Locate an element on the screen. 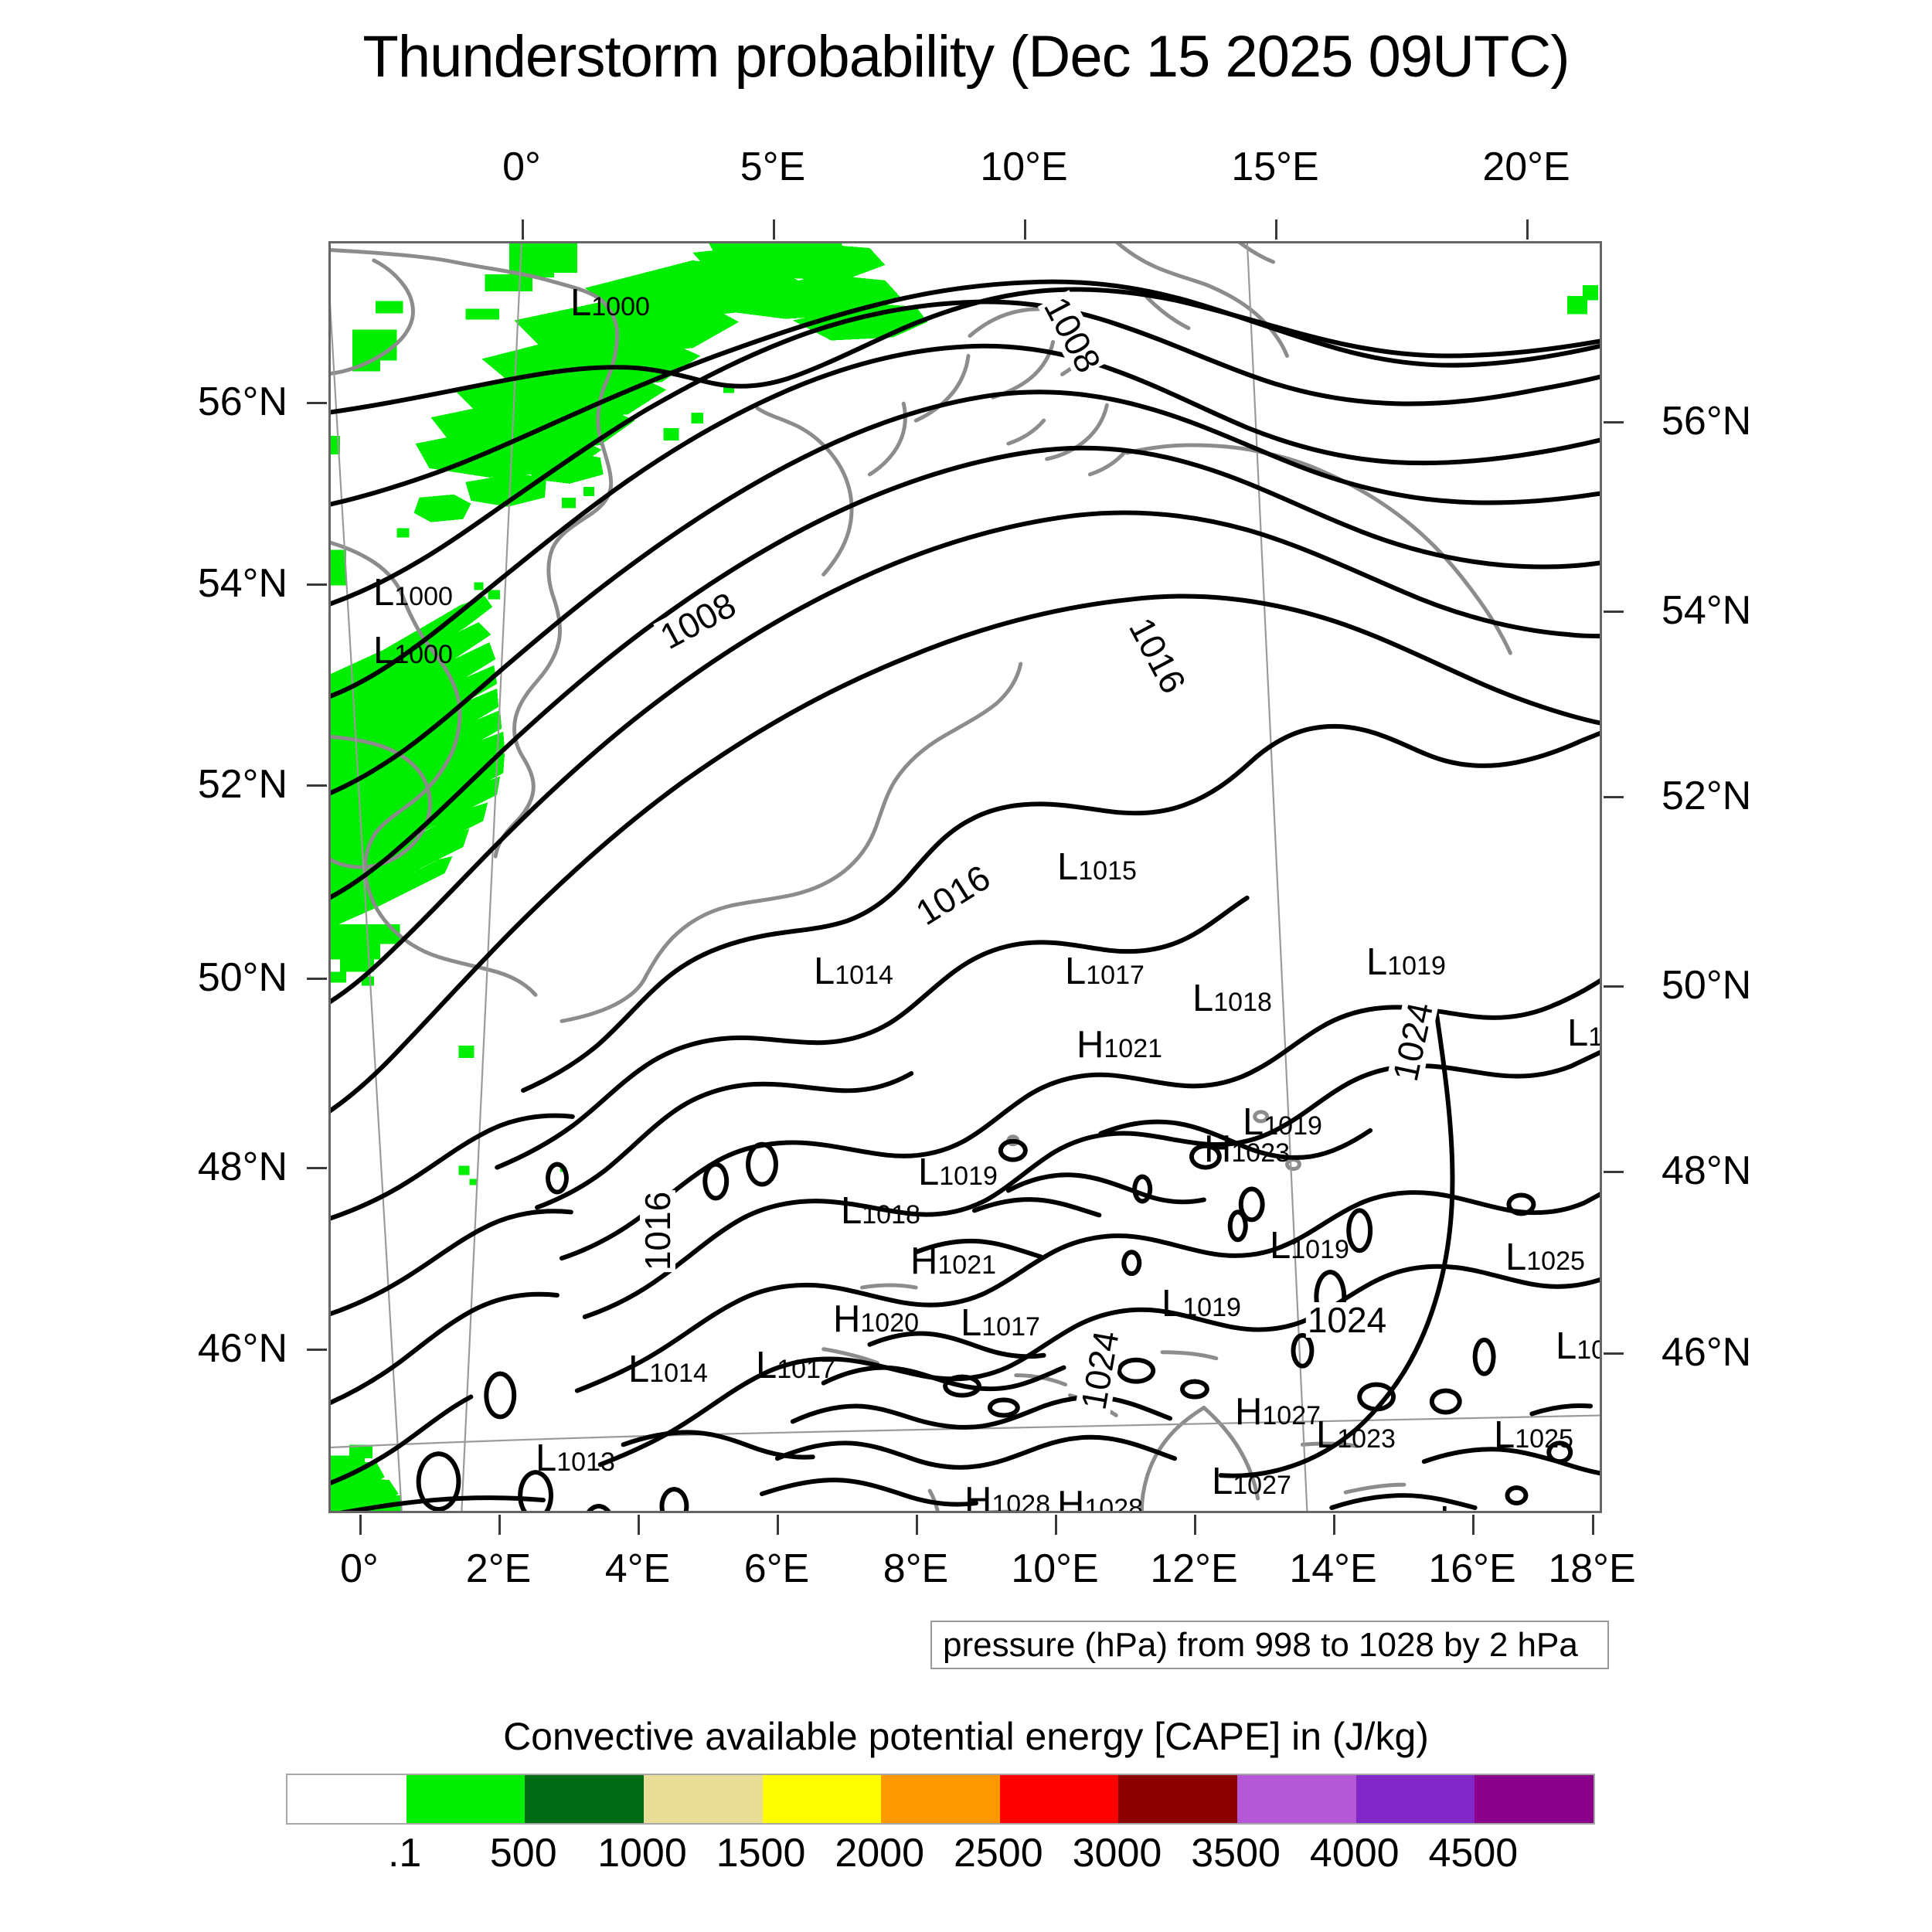  pressure-center-value: 1027 is located at coordinates (1262, 1485).